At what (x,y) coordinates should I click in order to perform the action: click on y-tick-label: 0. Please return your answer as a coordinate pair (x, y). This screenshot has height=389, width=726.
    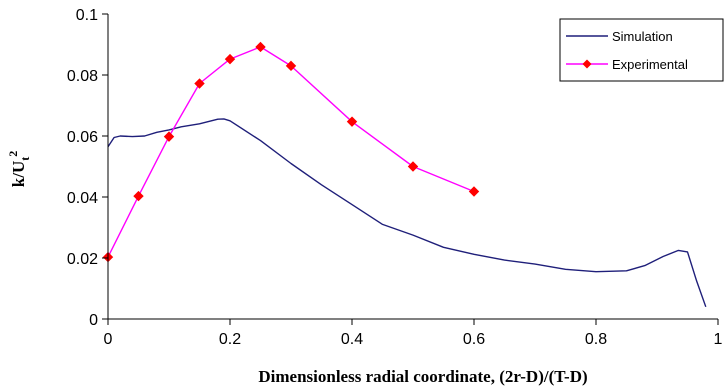
    Looking at the image, I should click on (93, 320).